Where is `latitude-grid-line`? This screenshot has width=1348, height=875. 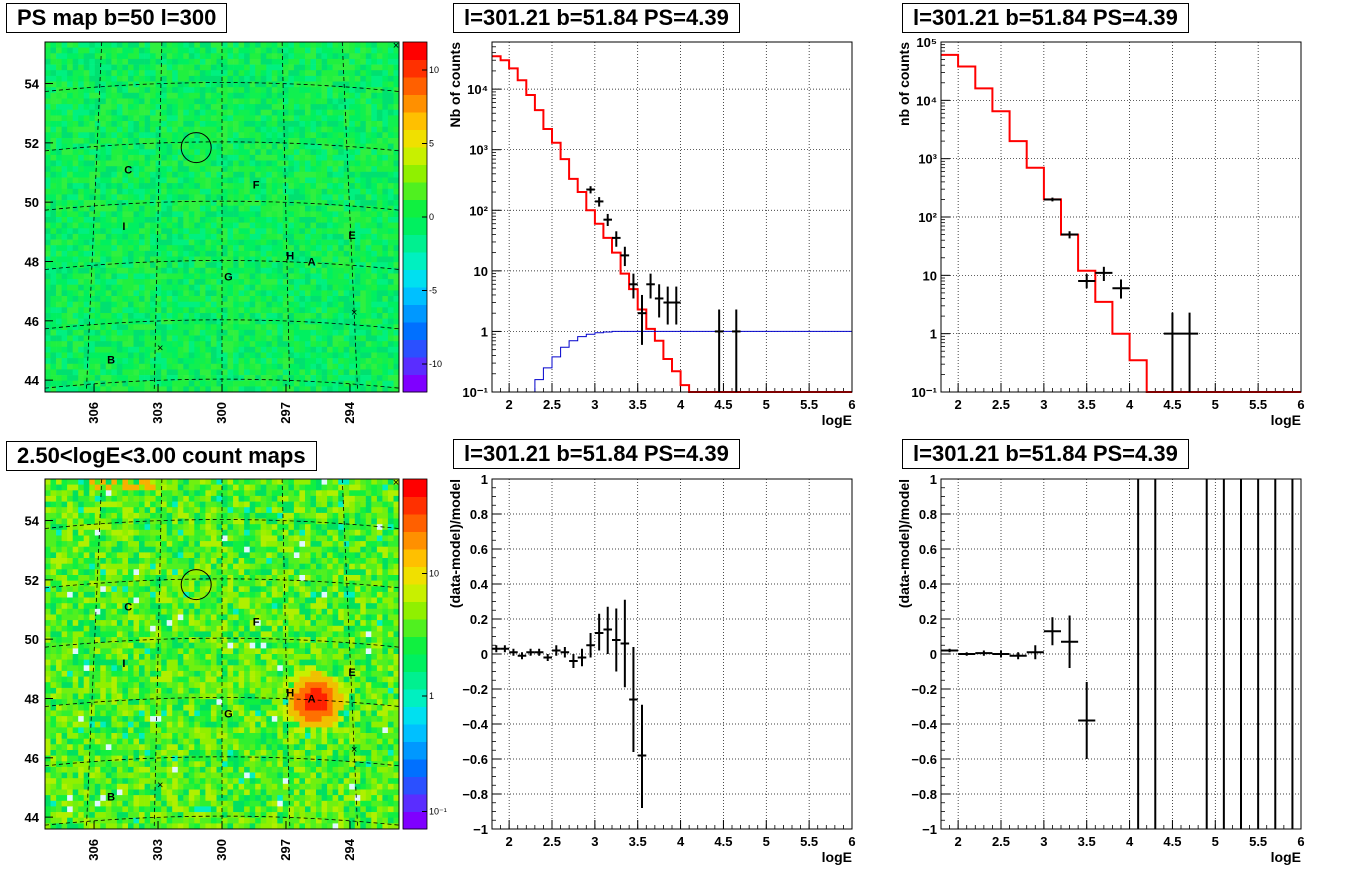 latitude-grid-line is located at coordinates (222, 205).